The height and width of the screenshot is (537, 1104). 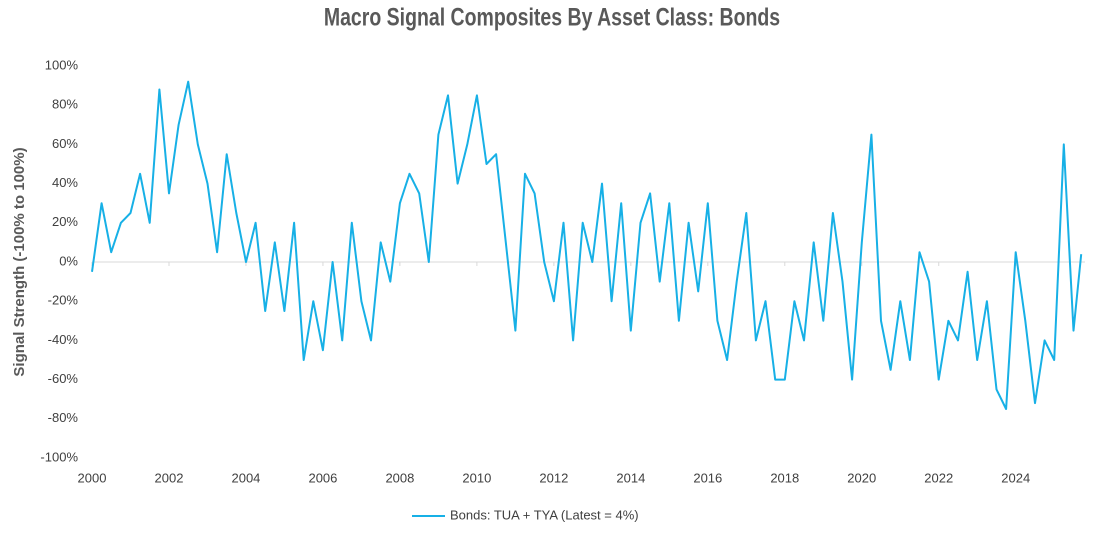 I want to click on x-tick-label: 2012, so click(x=553, y=477).